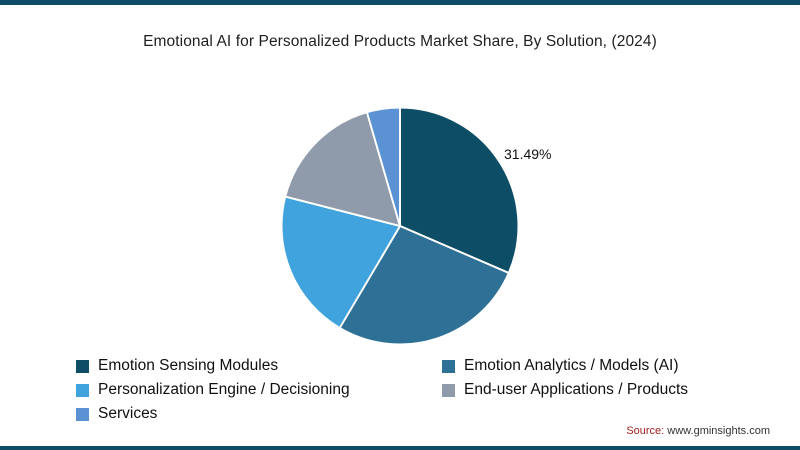 The width and height of the screenshot is (800, 450). Describe the element at coordinates (400, 448) in the screenshot. I see `bottom-accent-bar` at that location.